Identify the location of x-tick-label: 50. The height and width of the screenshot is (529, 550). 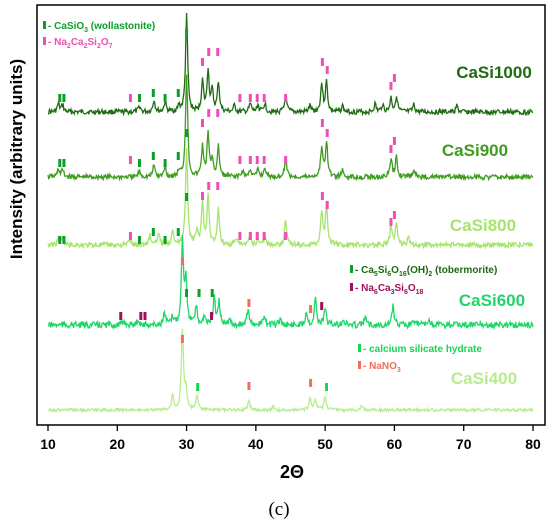
(325, 444).